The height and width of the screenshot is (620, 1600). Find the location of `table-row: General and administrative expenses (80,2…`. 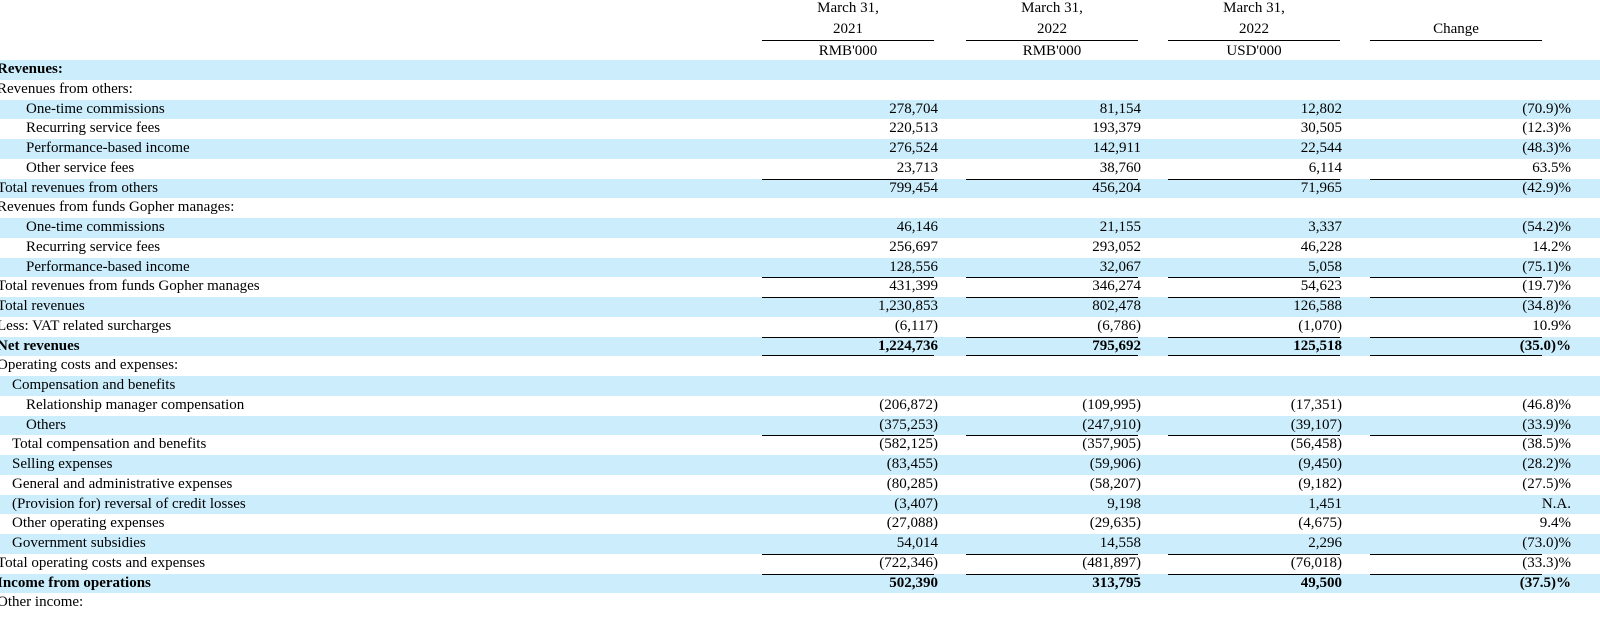

table-row: General and administrative expenses (80,2… is located at coordinates (800, 485).